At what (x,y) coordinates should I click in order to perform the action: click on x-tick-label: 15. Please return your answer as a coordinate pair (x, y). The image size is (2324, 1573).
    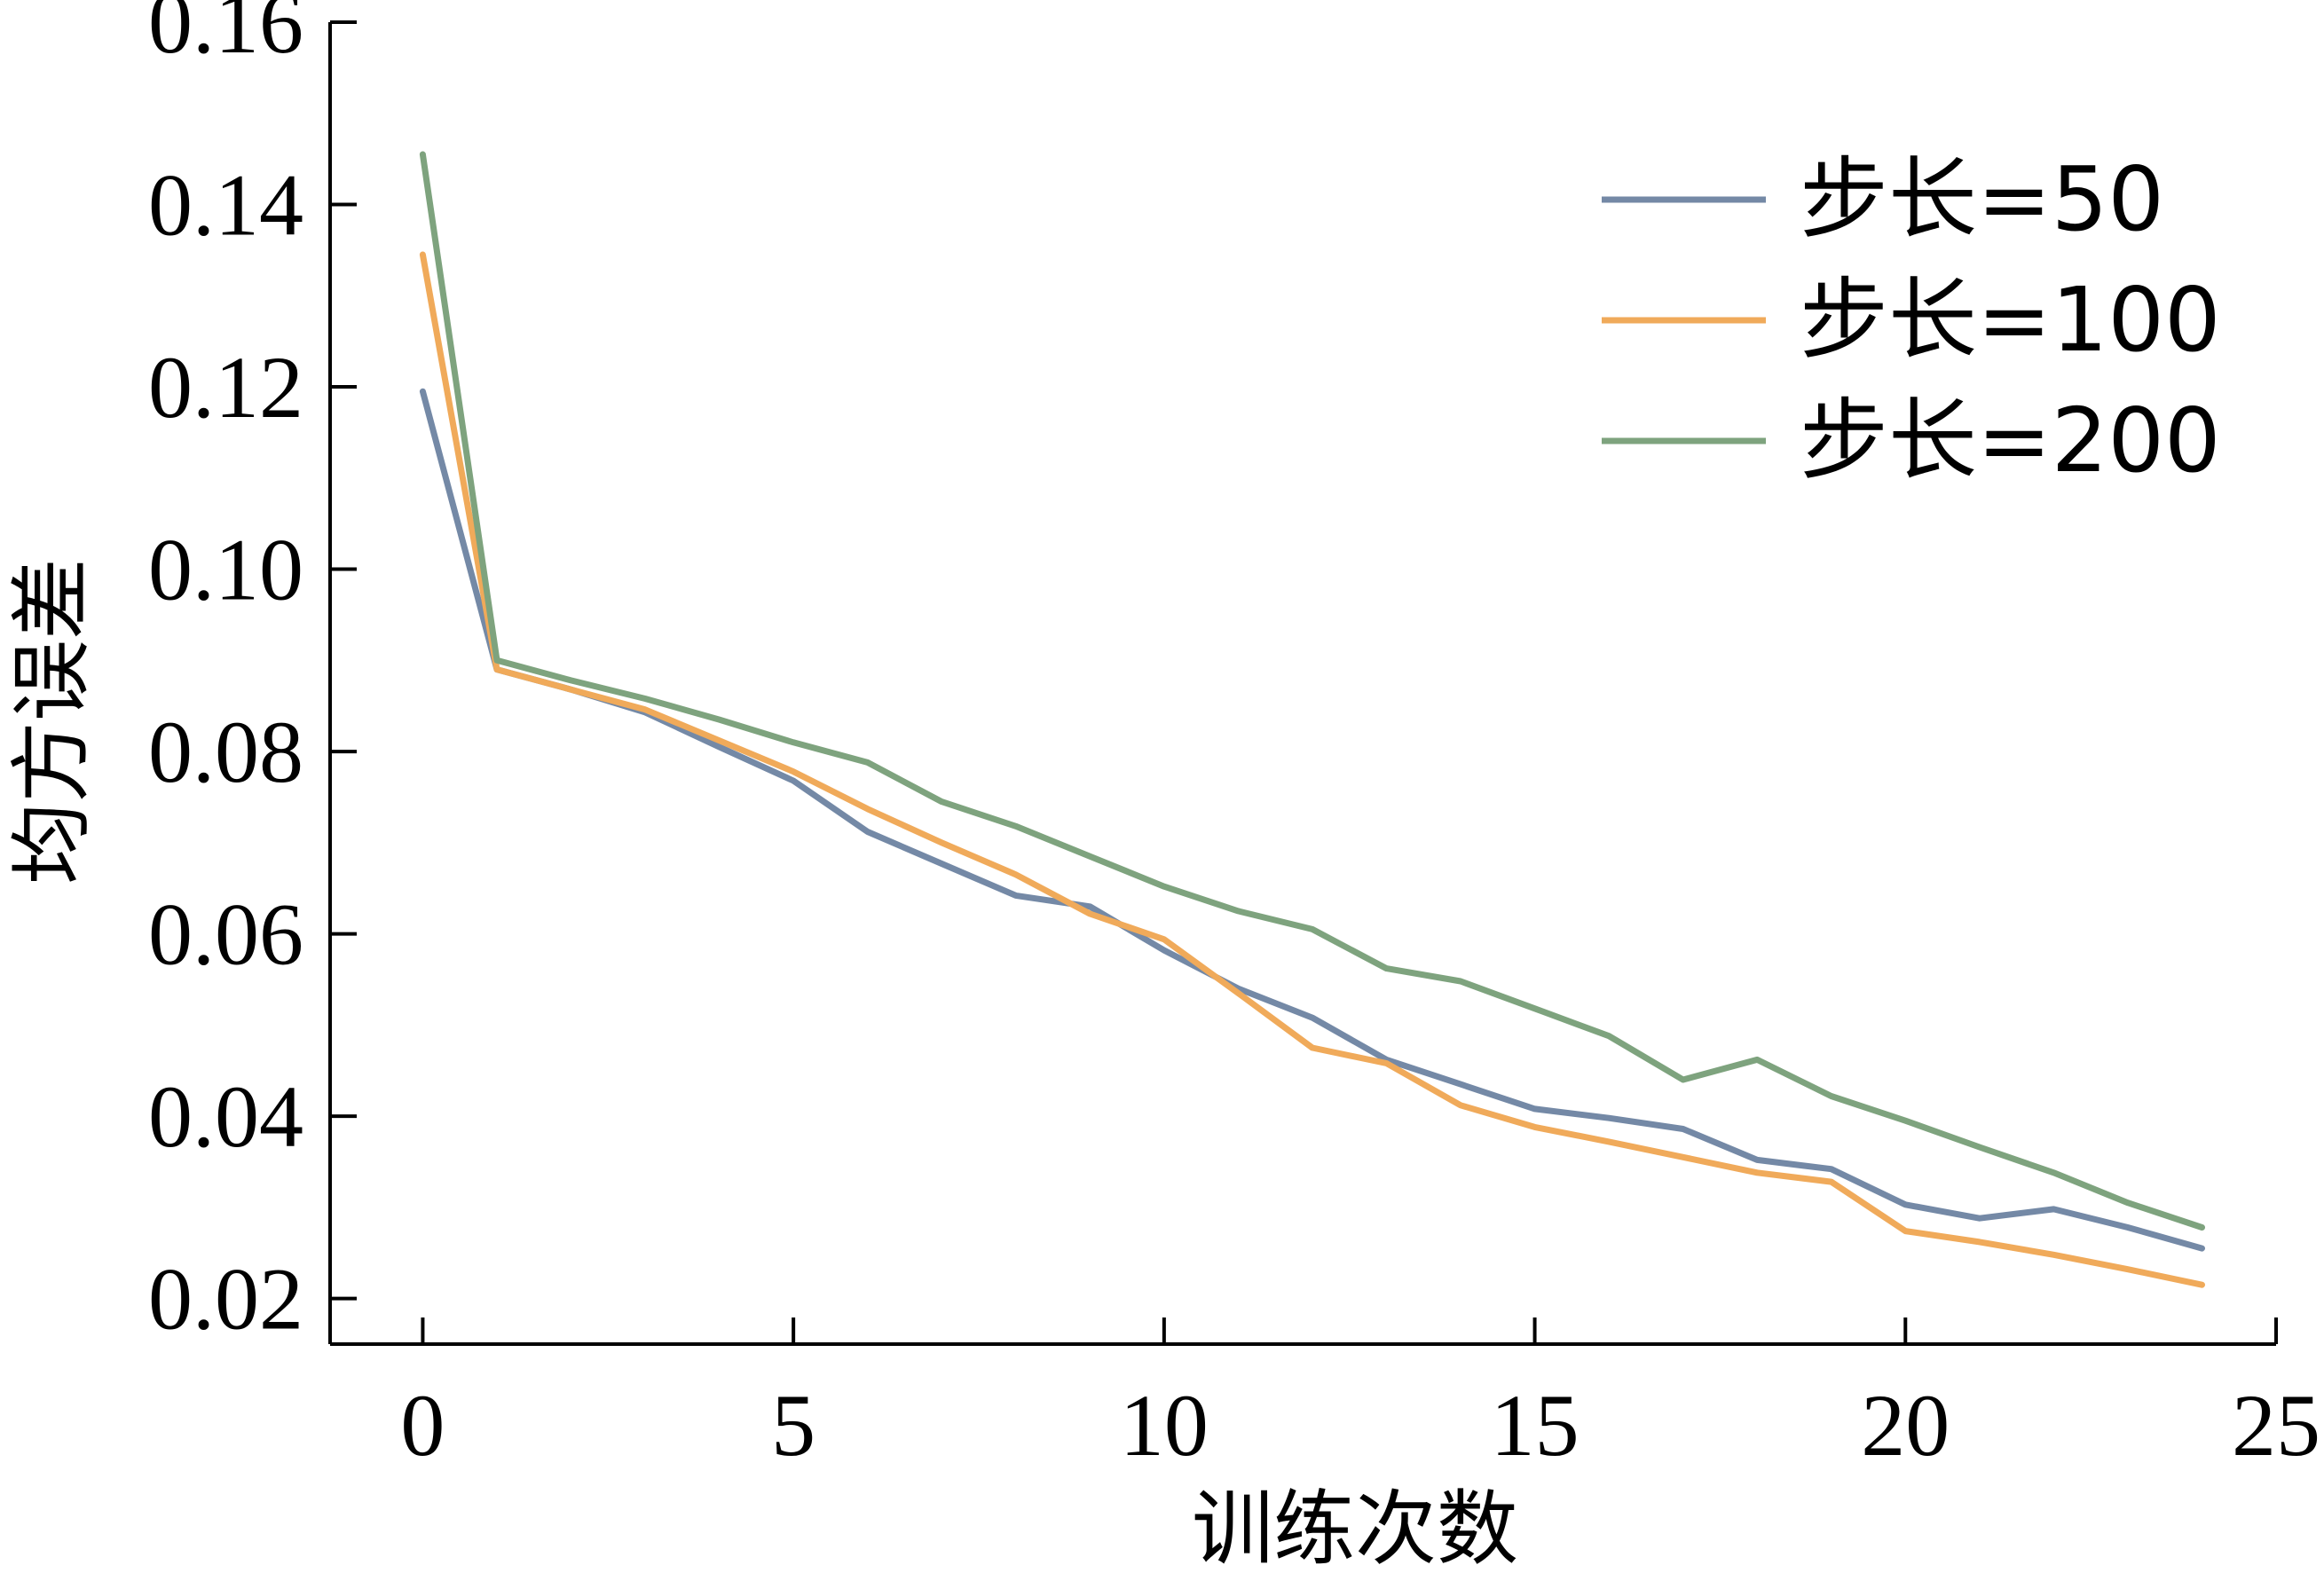
    Looking at the image, I should click on (1535, 1425).